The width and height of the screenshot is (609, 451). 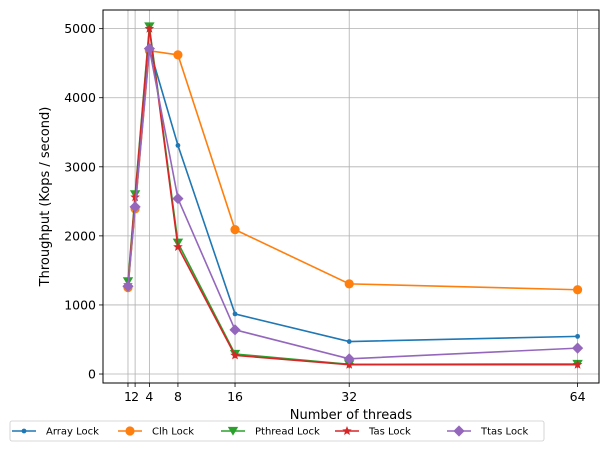 I want to click on y-tick-label: 2000, so click(x=80, y=235).